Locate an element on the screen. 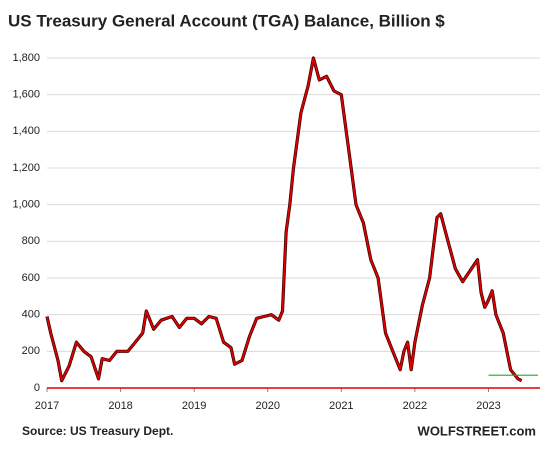  y-tick-label: 1,000 is located at coordinates (26, 205).